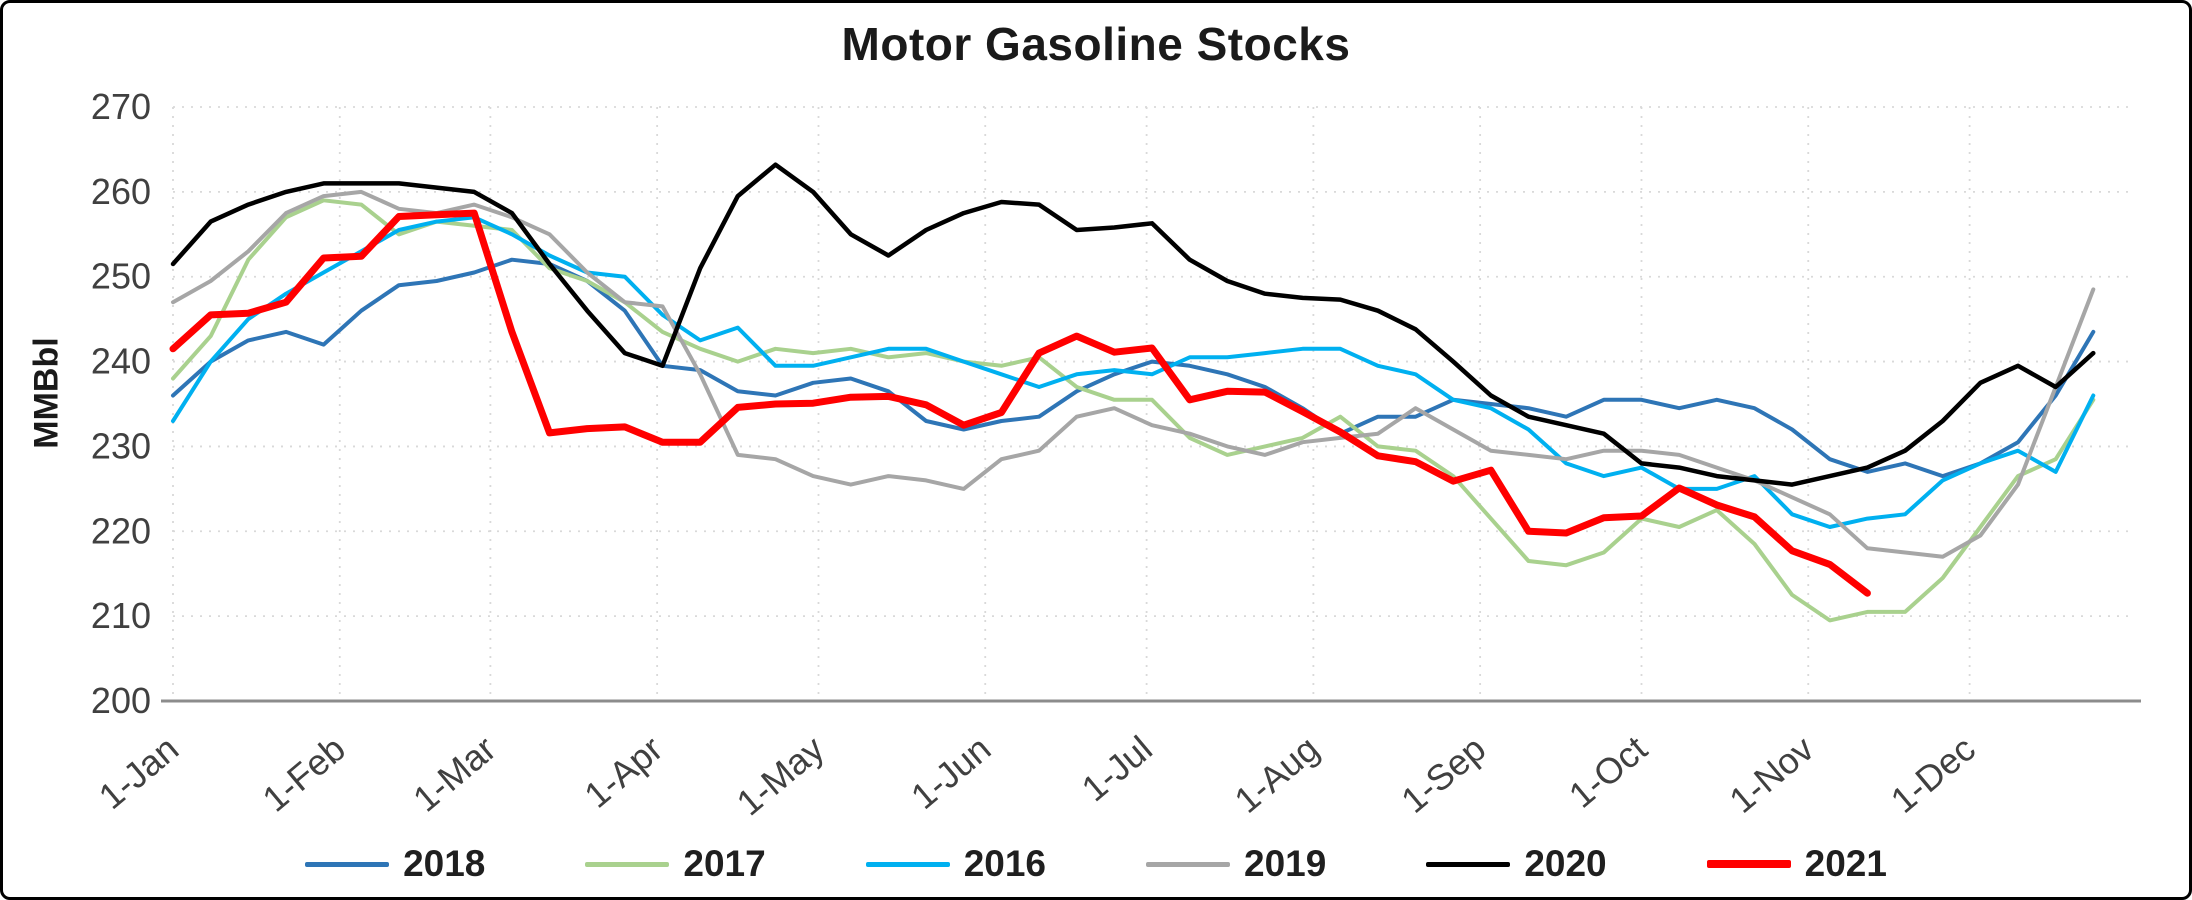 The width and height of the screenshot is (2192, 900). I want to click on legend-swatch-2019, so click(1188, 864).